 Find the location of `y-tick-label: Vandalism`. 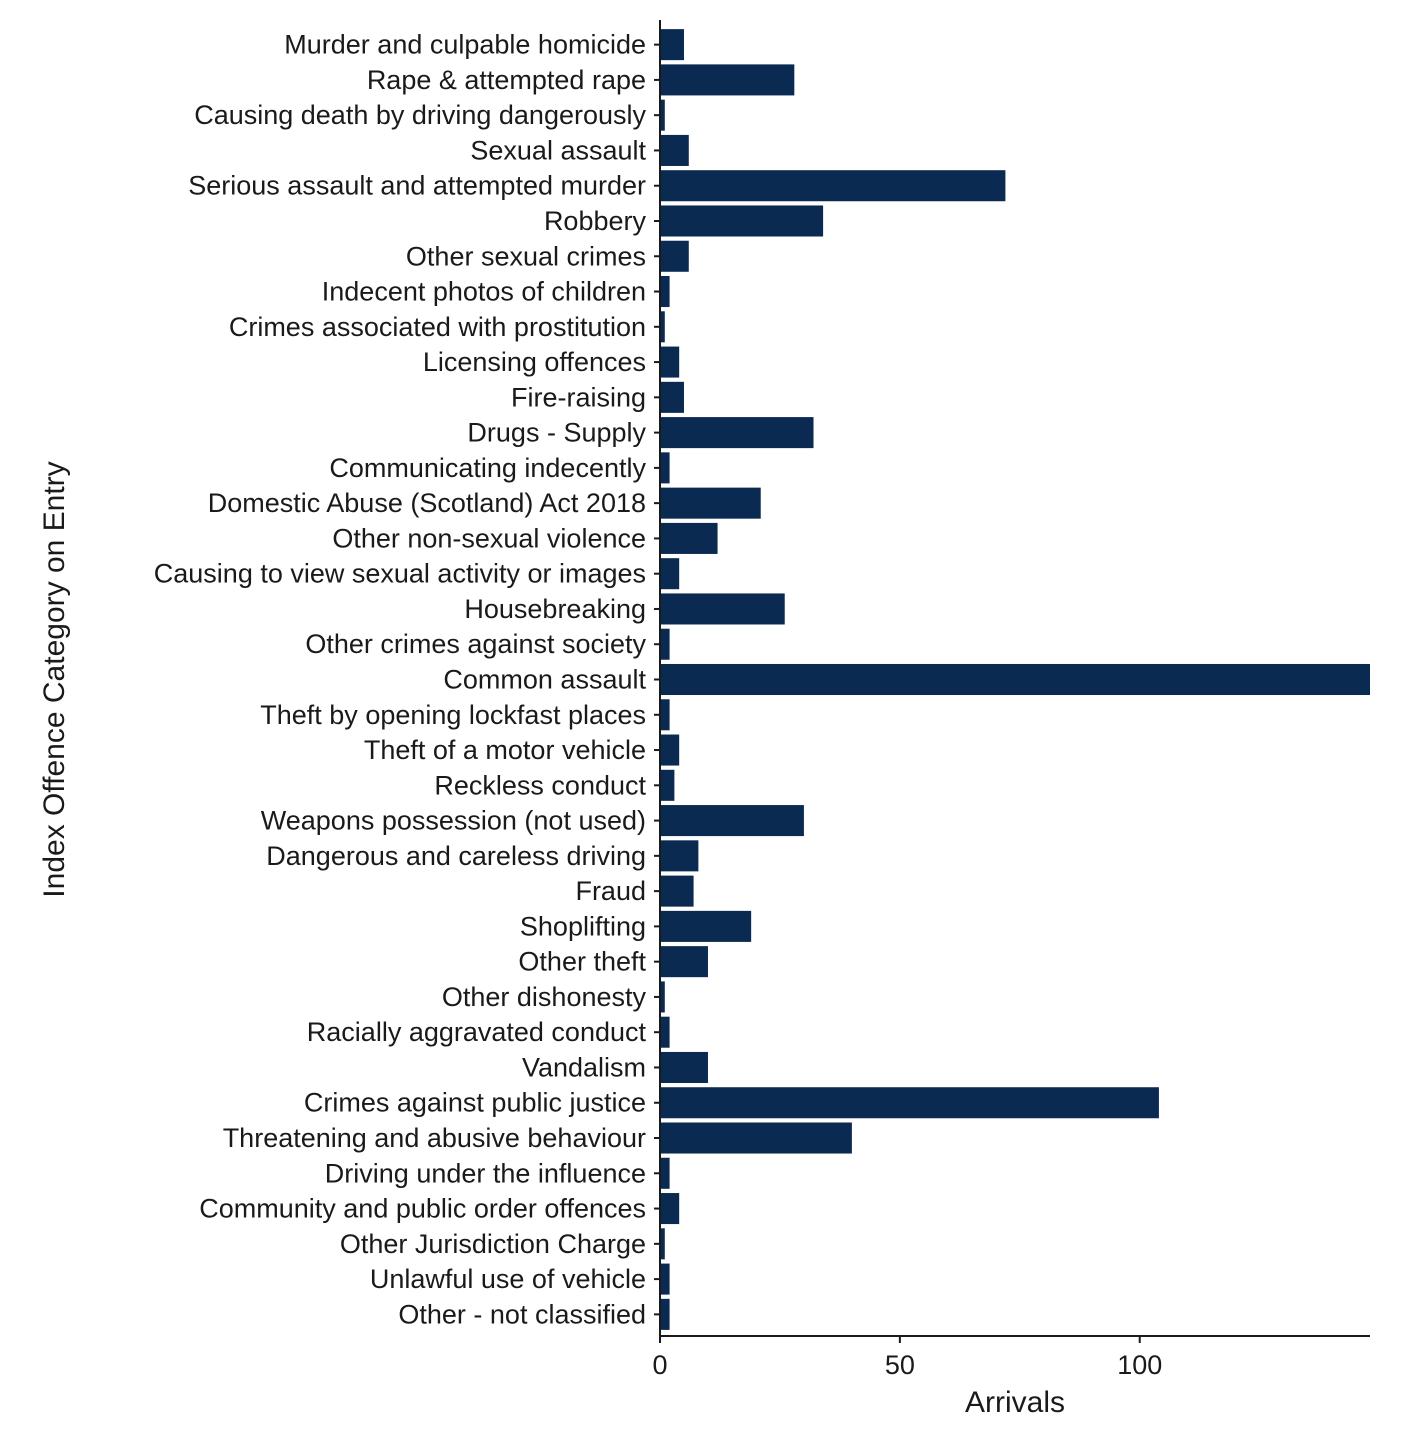

y-tick-label: Vandalism is located at coordinates (584, 1067).